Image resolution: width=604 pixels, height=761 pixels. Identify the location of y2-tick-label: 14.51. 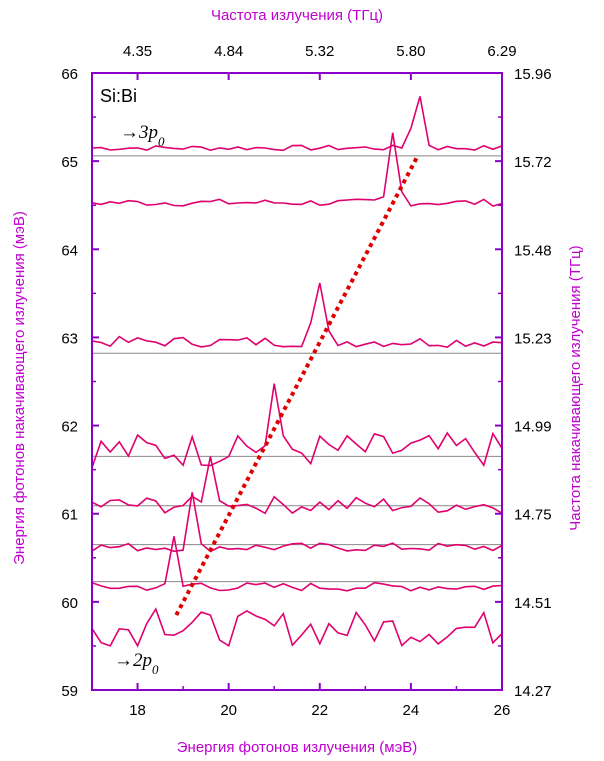
(533, 603).